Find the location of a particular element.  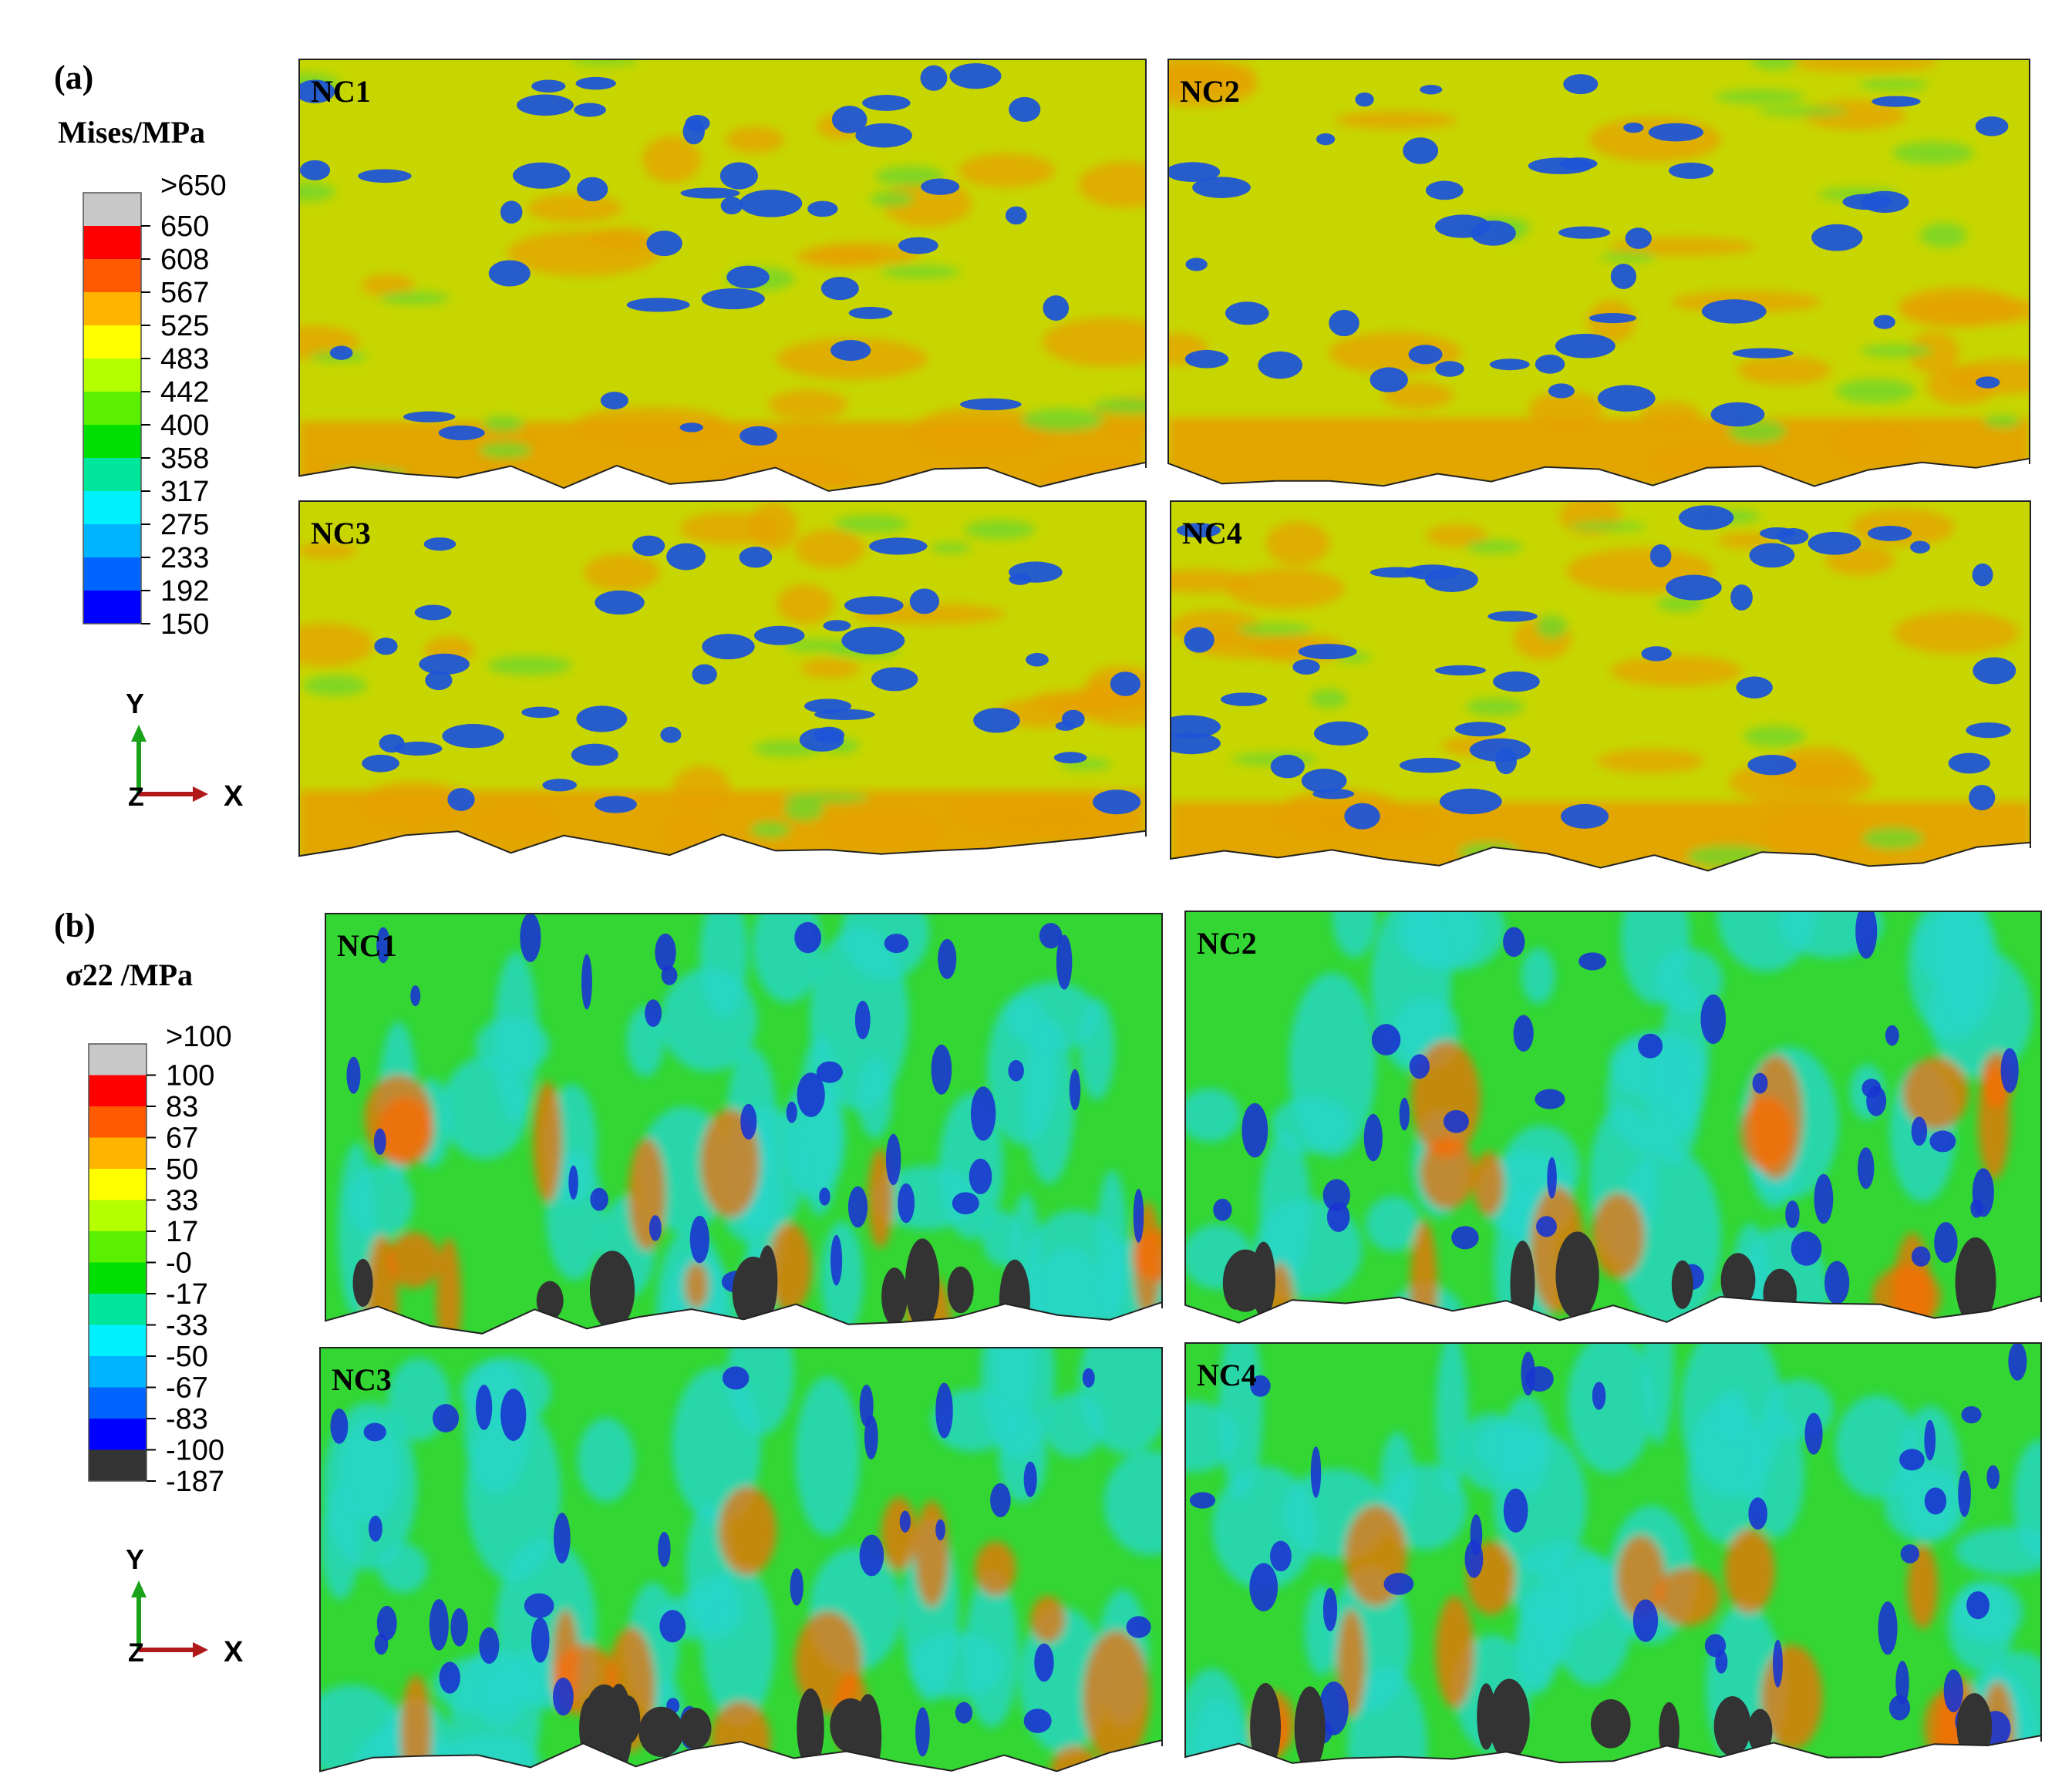

legend-tick-label: 358 is located at coordinates (184, 459).